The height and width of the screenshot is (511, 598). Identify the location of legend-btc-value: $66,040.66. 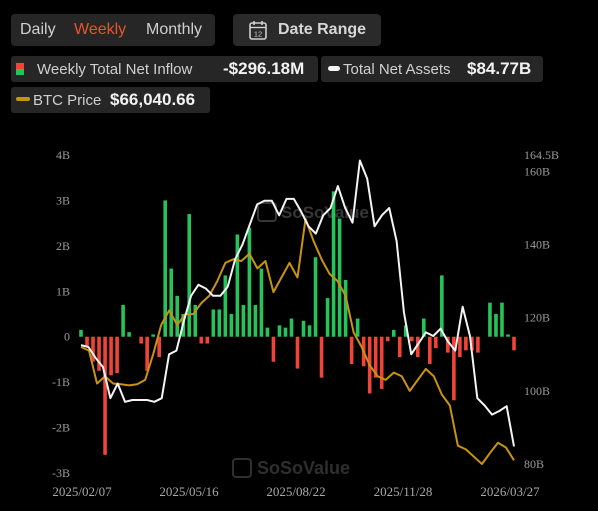
(153, 99).